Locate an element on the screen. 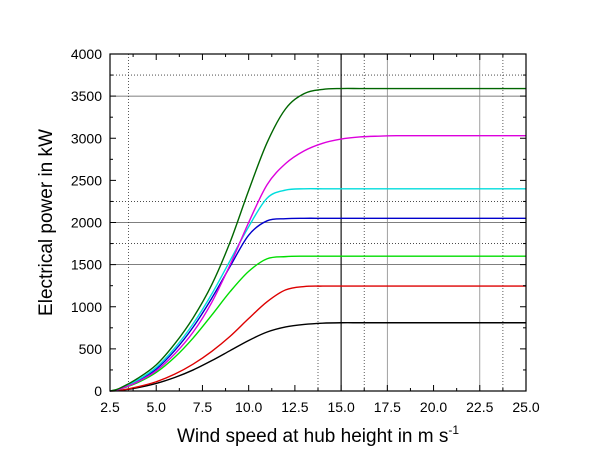 Image resolution: width=610 pixels, height=475 pixels. x-tick-label: 22.5 is located at coordinates (479, 407).